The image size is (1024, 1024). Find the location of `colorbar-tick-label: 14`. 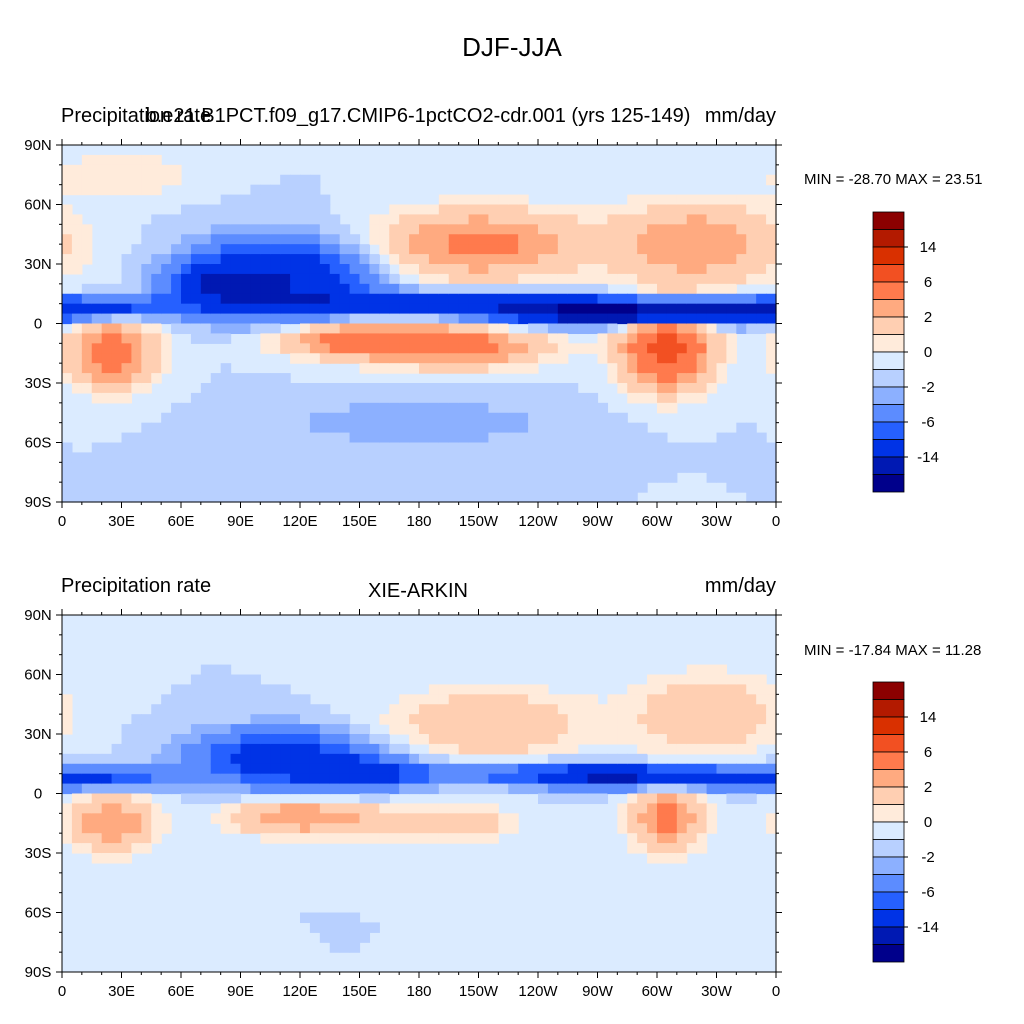

colorbar-tick-label: 14 is located at coordinates (928, 717).